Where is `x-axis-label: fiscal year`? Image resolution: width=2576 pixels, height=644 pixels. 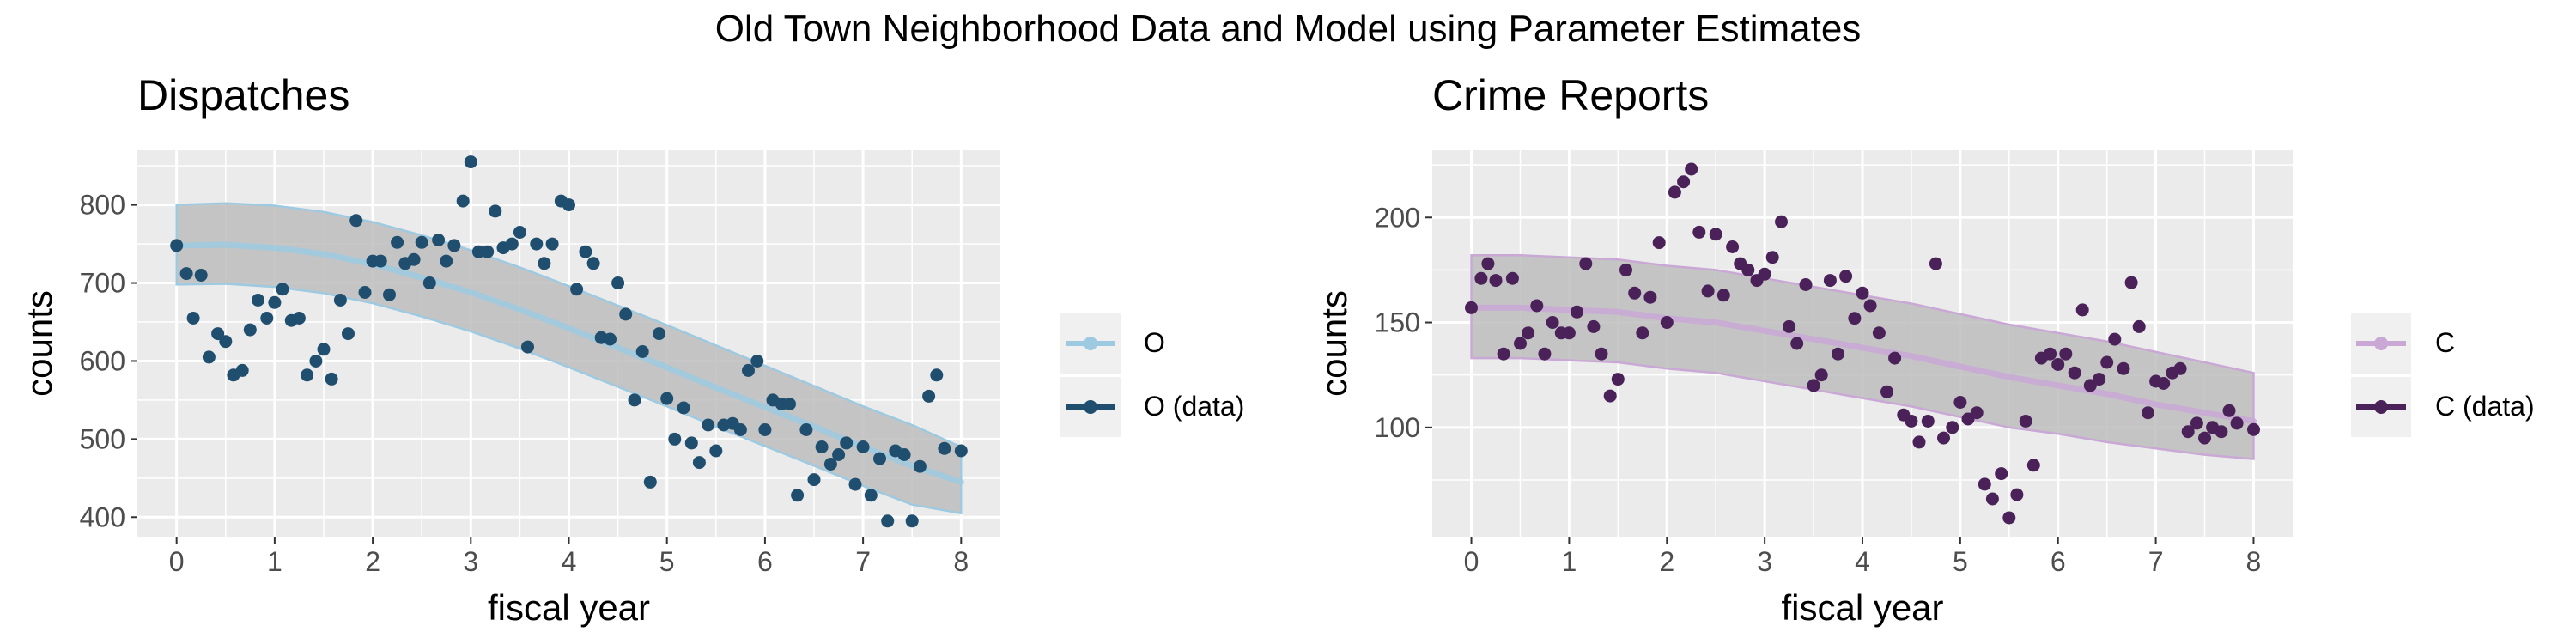
x-axis-label: fiscal year is located at coordinates (569, 607).